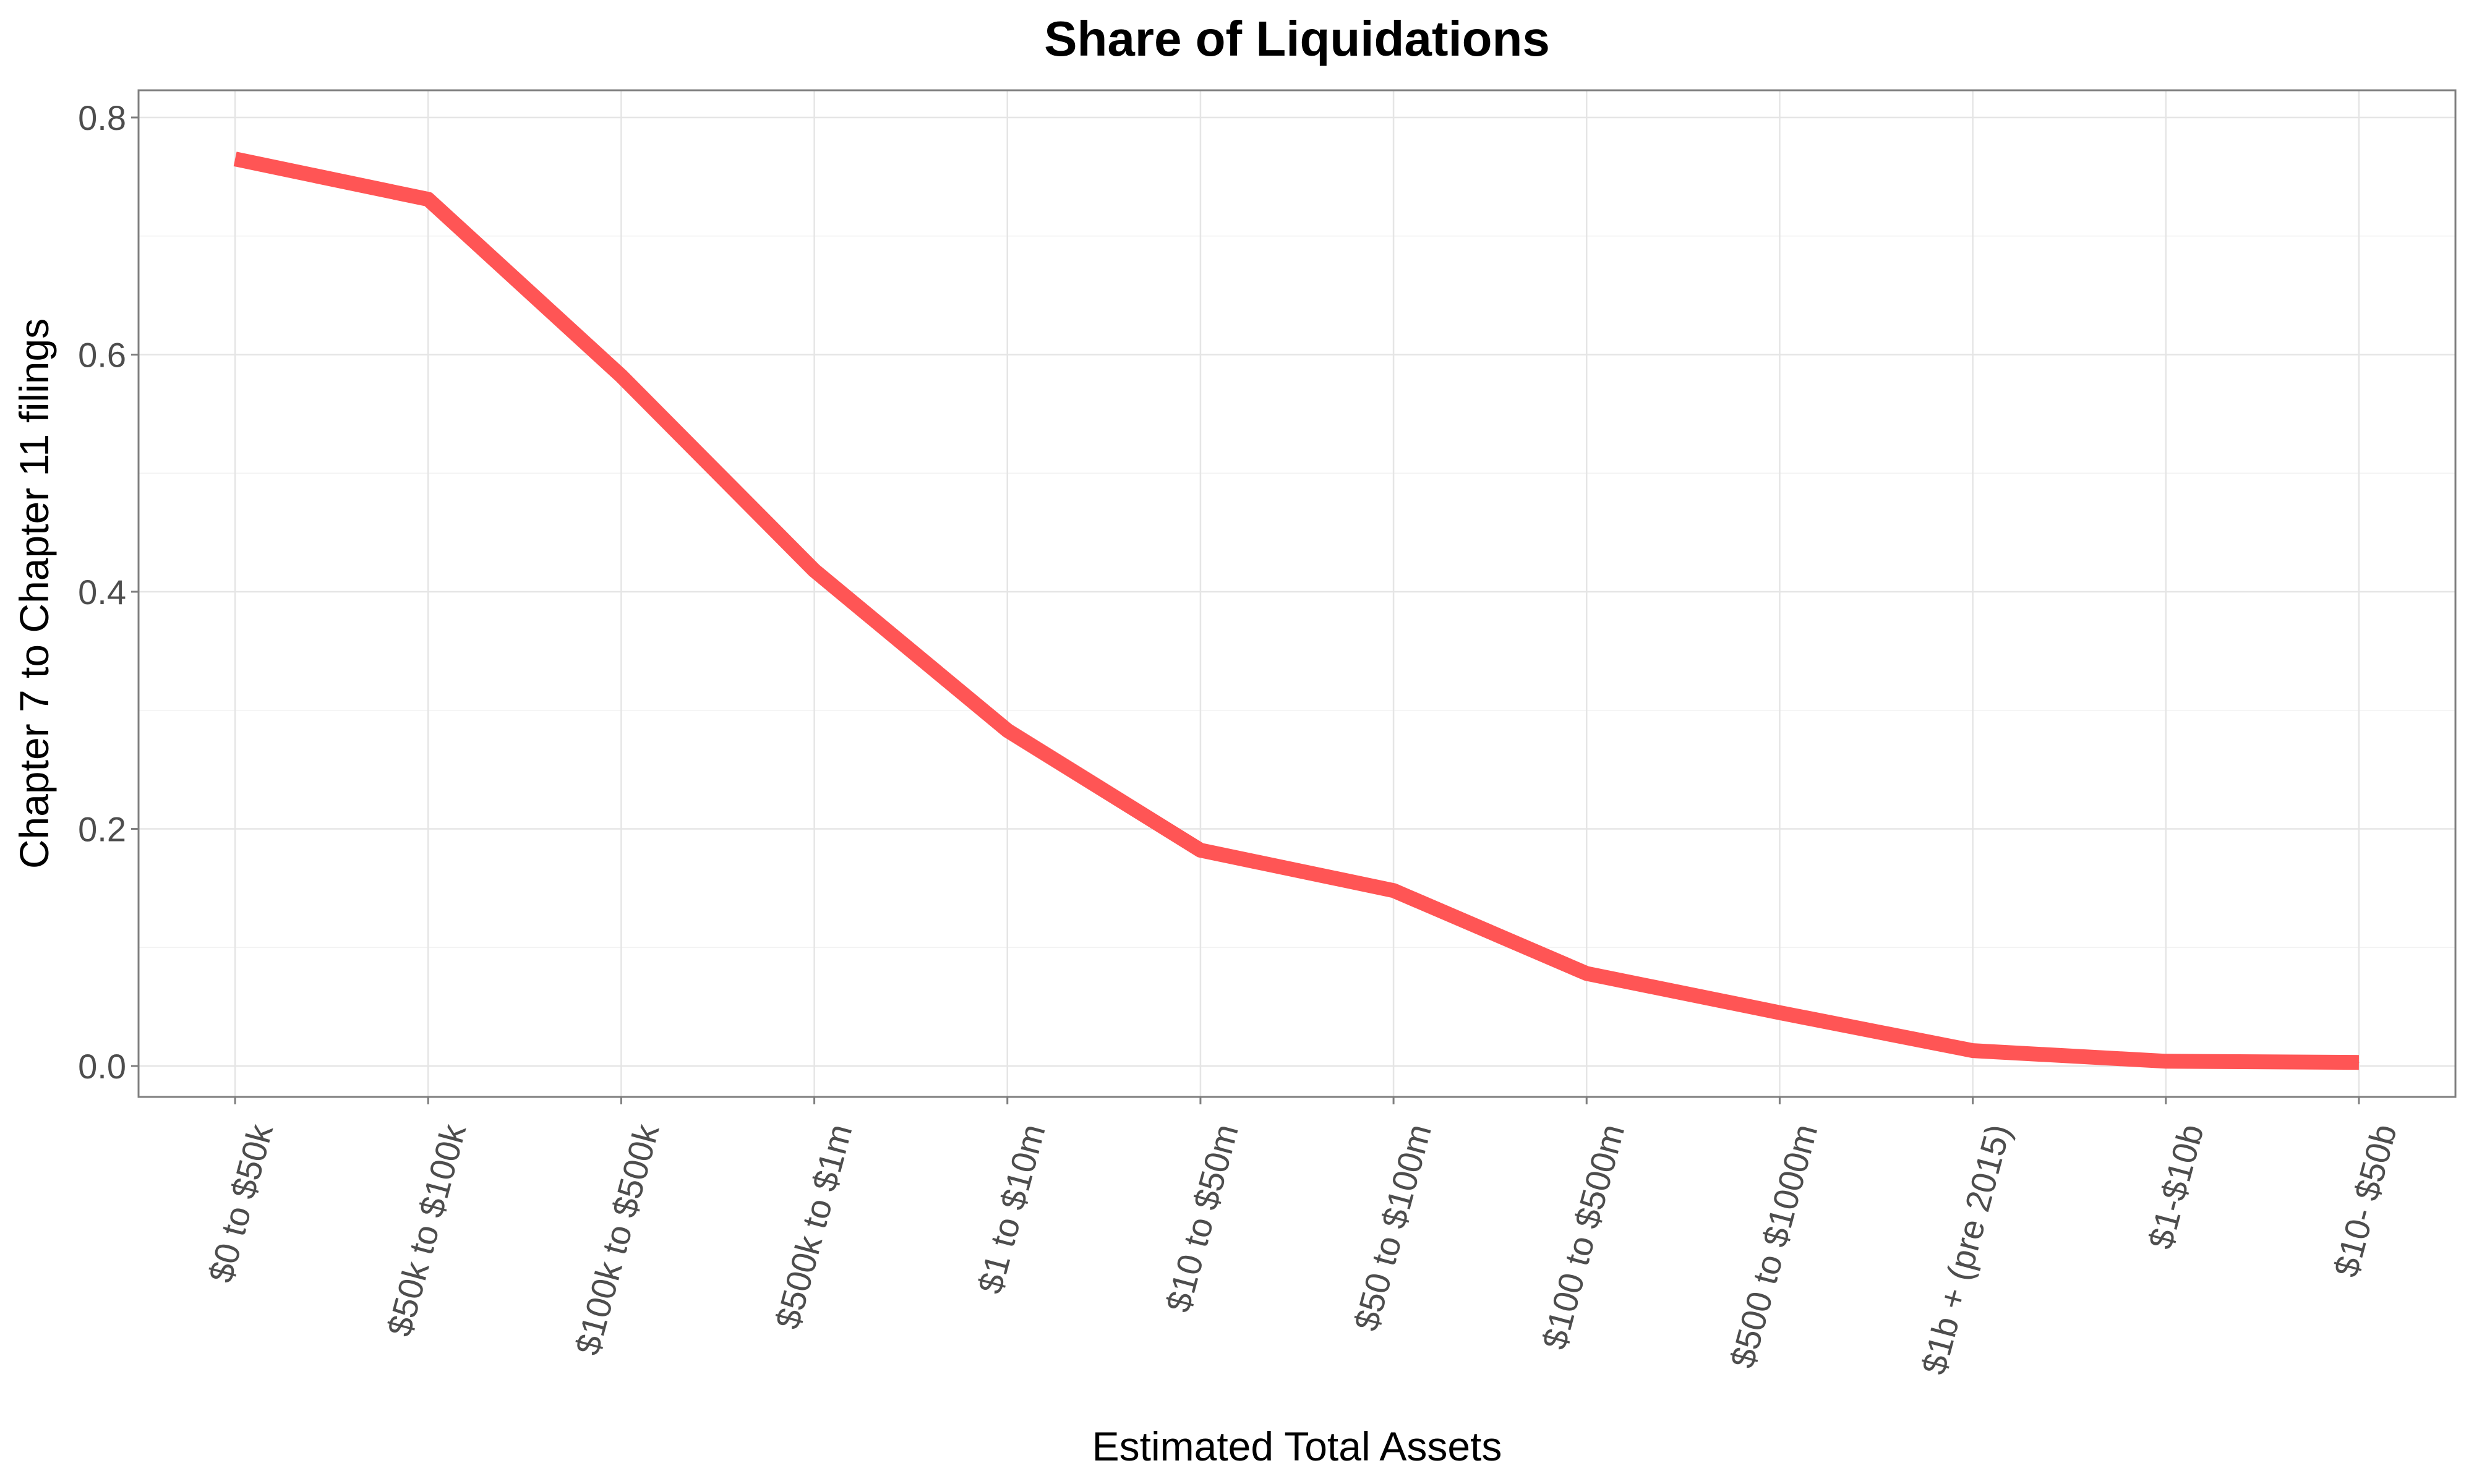  I want to click on y-tick-label: 0.6, so click(102, 355).